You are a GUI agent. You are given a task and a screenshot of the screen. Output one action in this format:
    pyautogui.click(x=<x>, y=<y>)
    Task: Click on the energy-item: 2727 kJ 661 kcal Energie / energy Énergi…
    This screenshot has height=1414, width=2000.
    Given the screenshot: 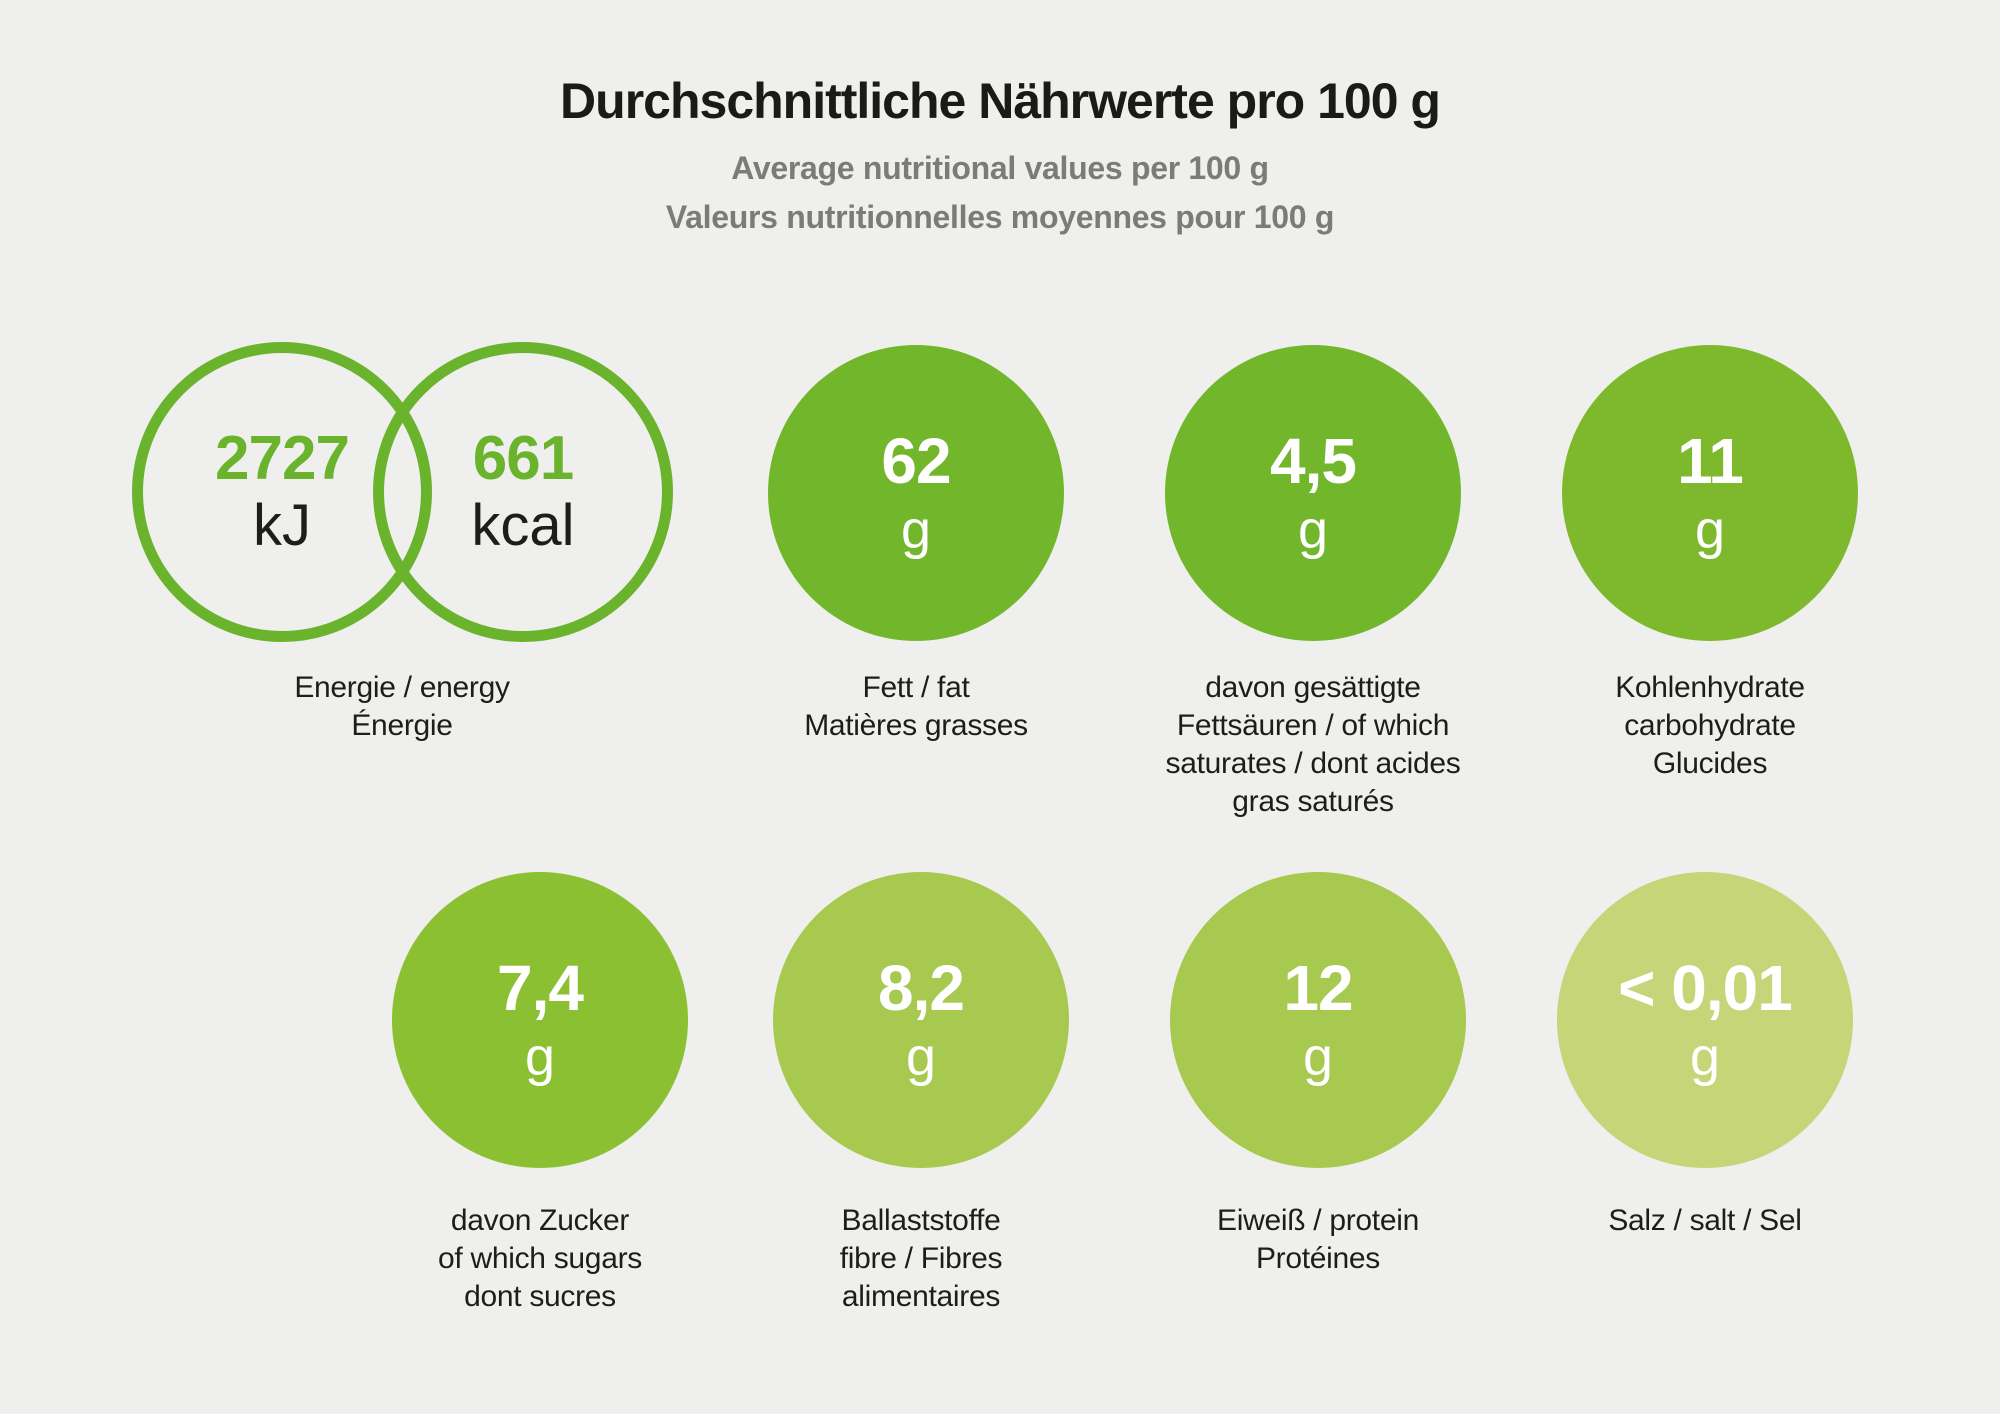 What is the action you would take?
    pyautogui.click(x=402, y=543)
    